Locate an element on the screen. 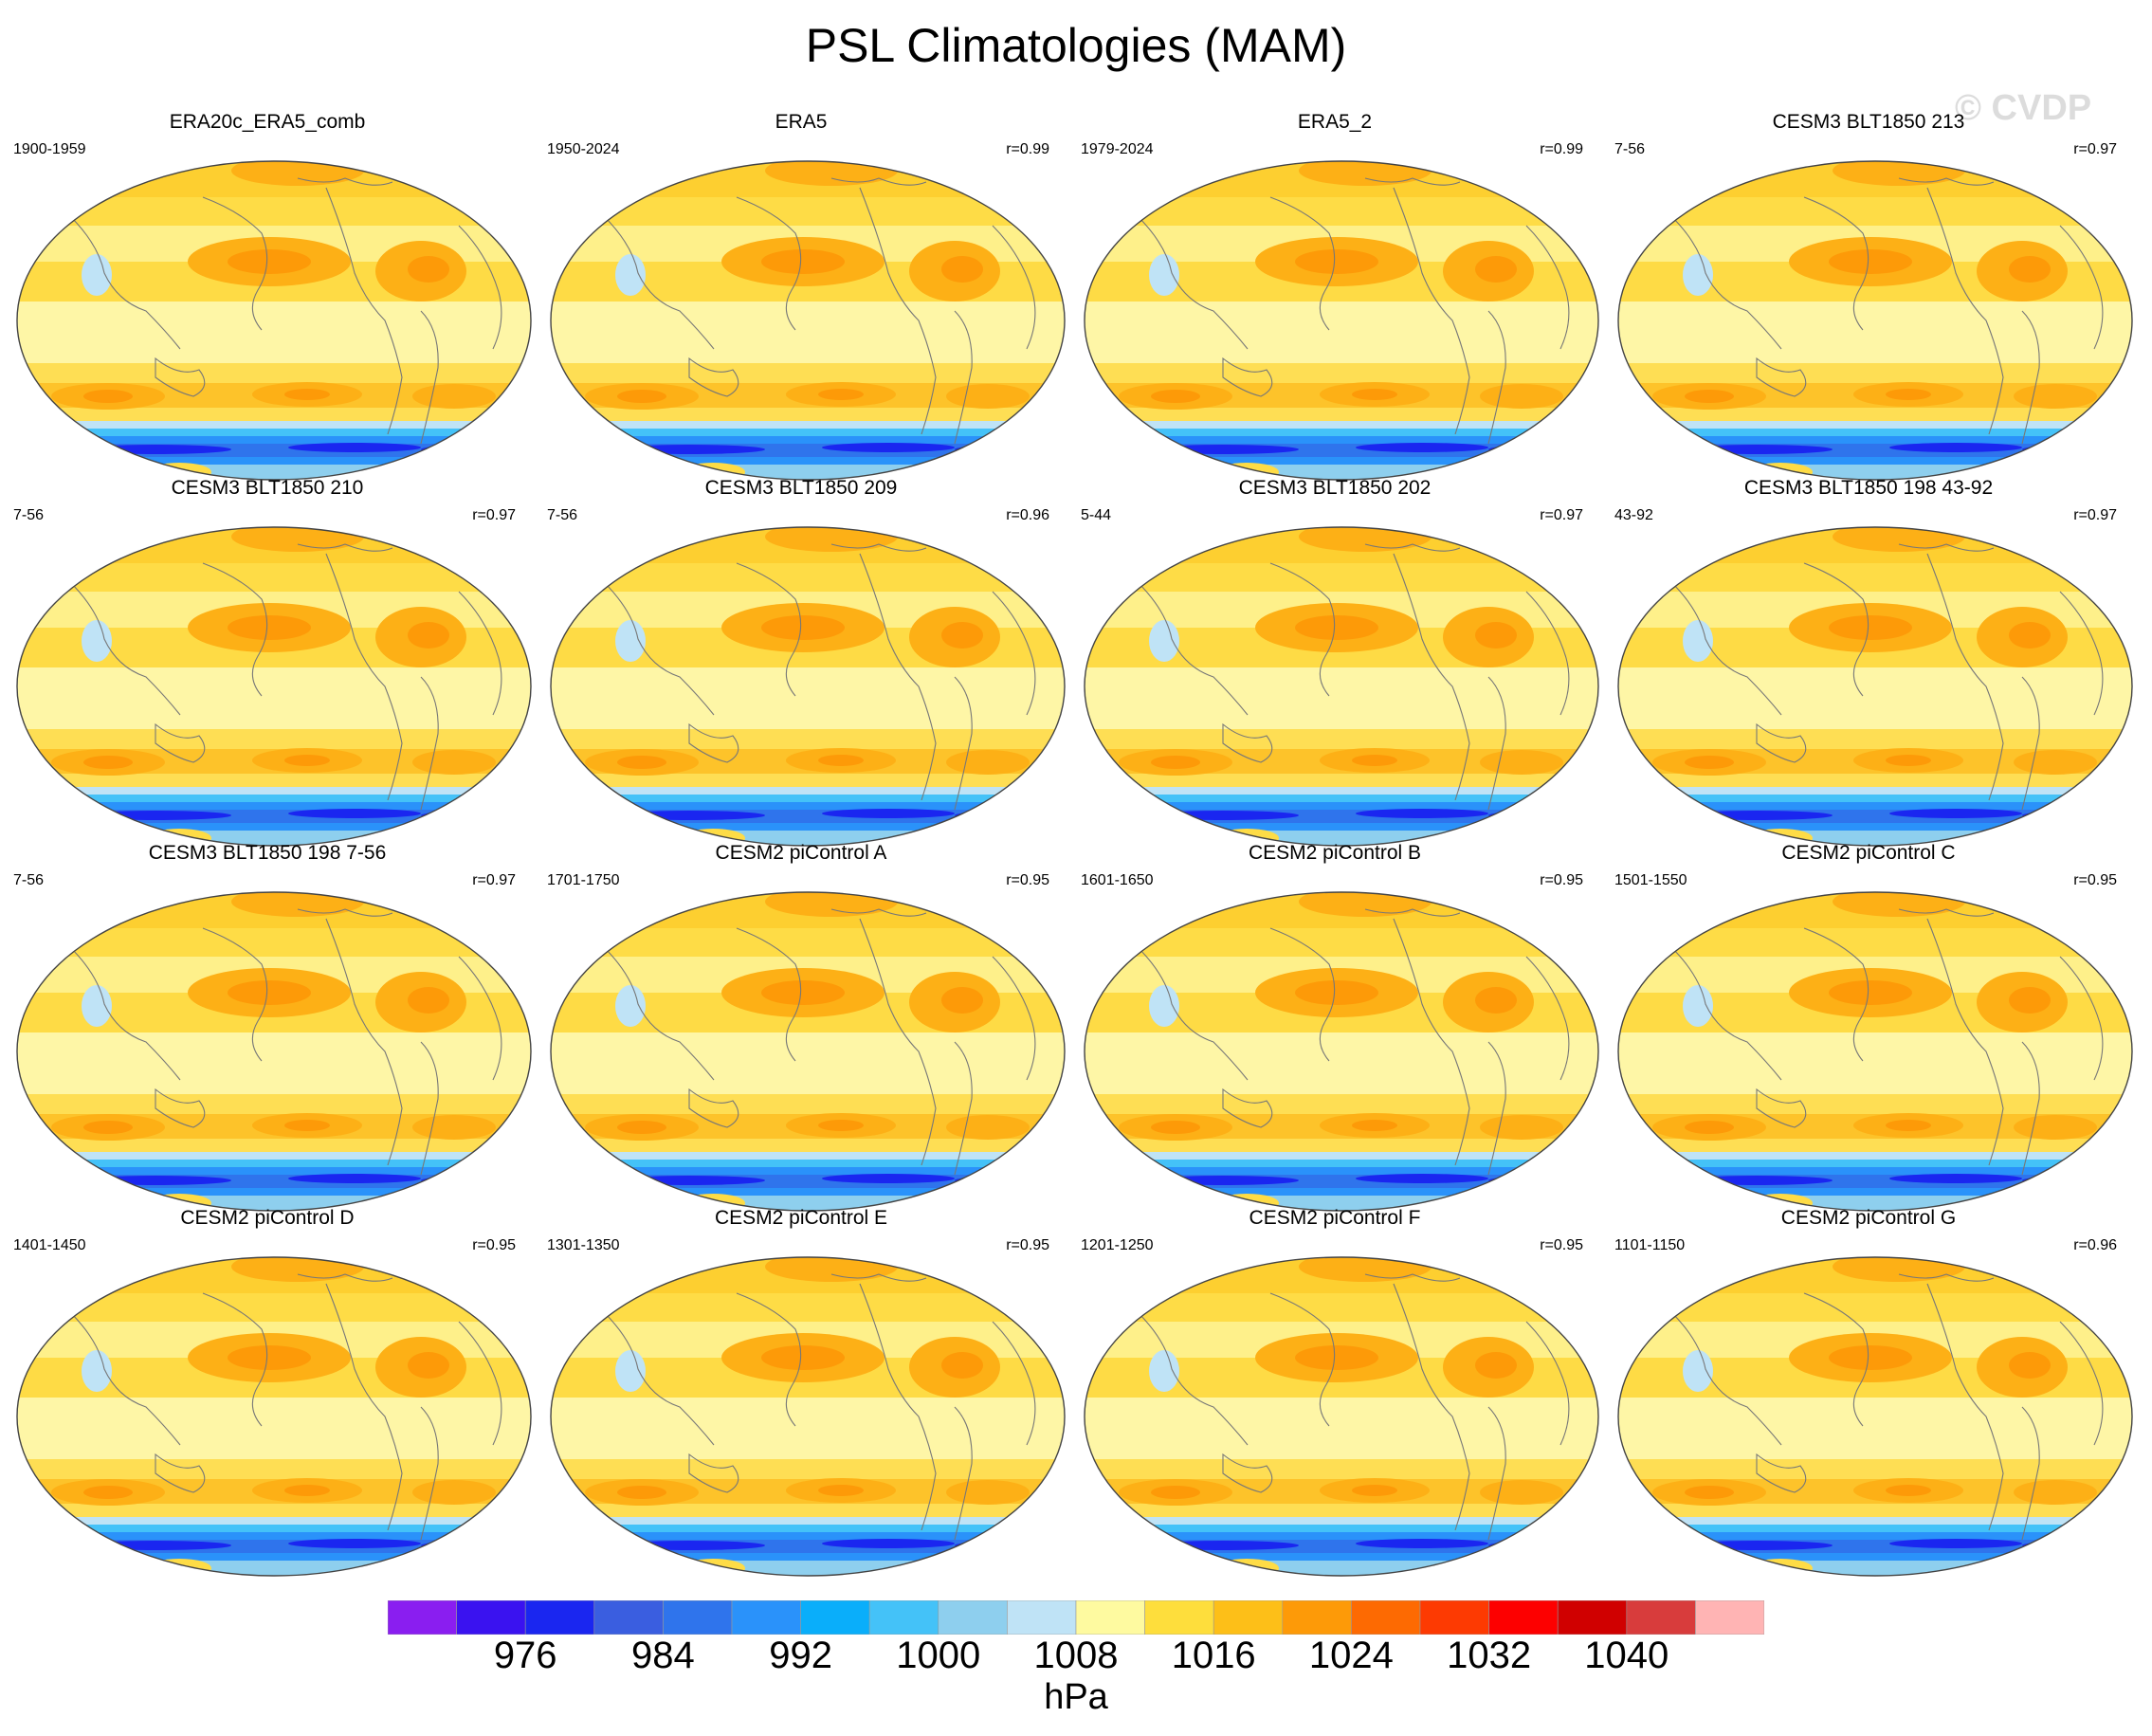 The width and height of the screenshot is (2152, 1736). colorbar-tick: 992 is located at coordinates (801, 1655).